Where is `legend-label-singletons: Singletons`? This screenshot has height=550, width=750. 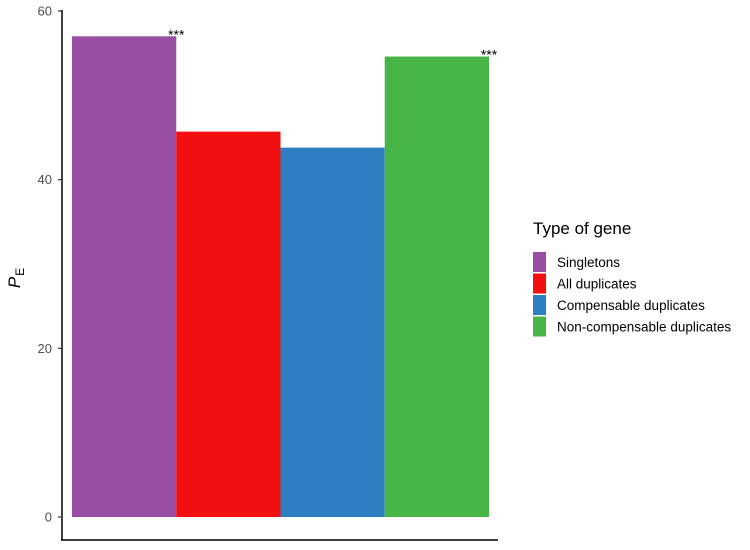
legend-label-singletons: Singletons is located at coordinates (588, 262).